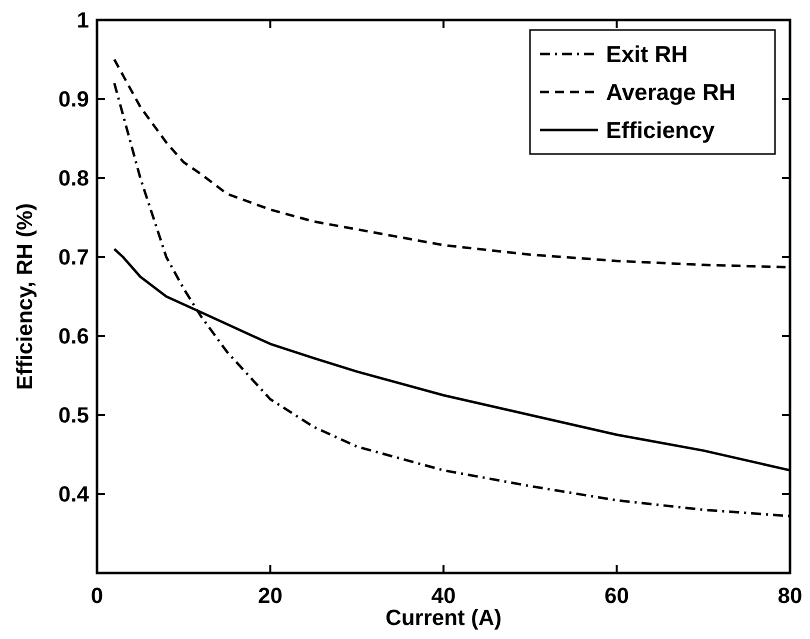  I want to click on y-tick-label: 0.7, so click(73, 257).